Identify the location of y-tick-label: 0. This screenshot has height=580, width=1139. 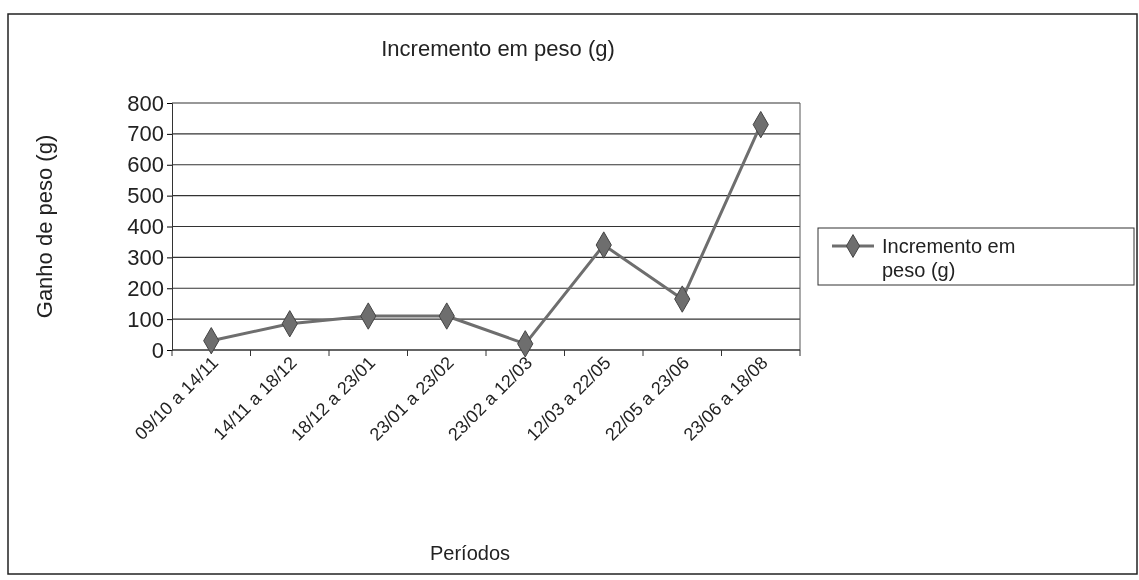
(157, 350).